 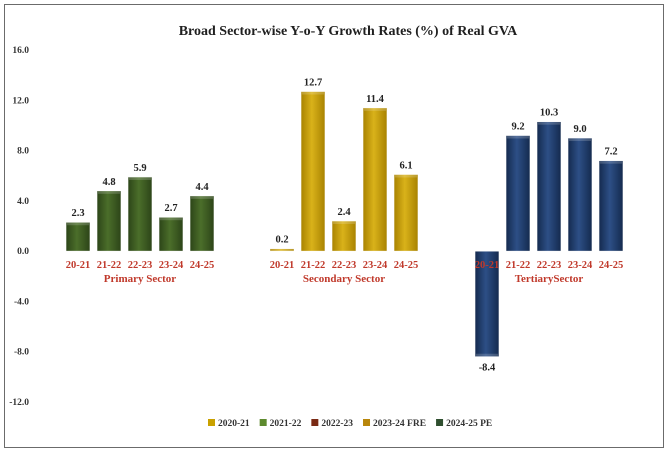 I want to click on legend-item: 2022-23, so click(x=332, y=424).